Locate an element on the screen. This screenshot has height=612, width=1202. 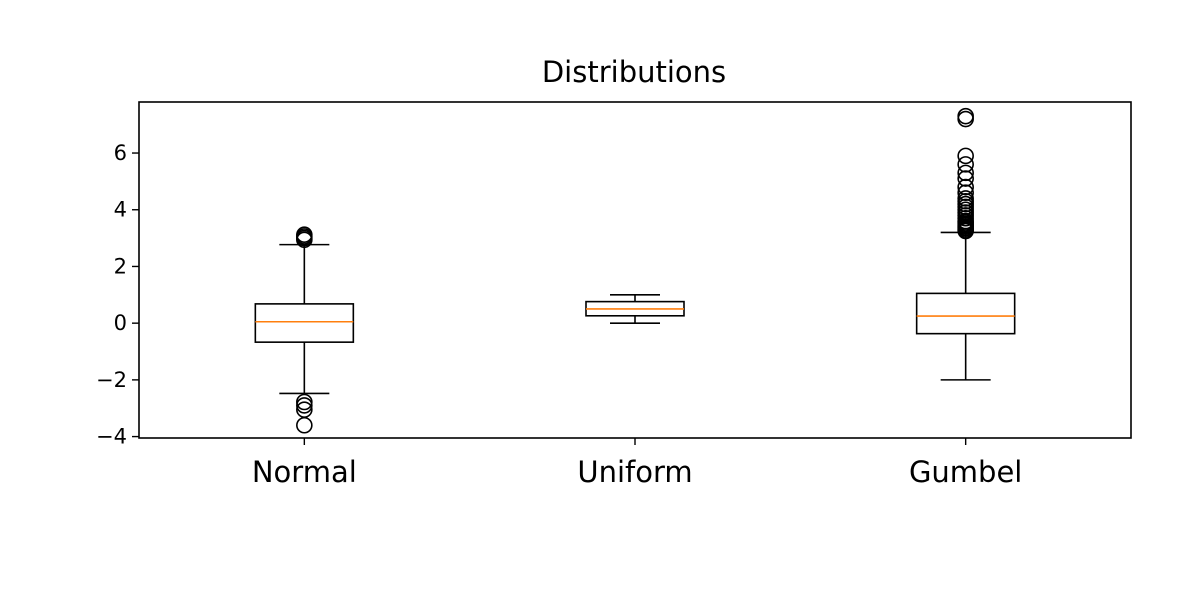
x-tick-label: Normal is located at coordinates (304, 472).